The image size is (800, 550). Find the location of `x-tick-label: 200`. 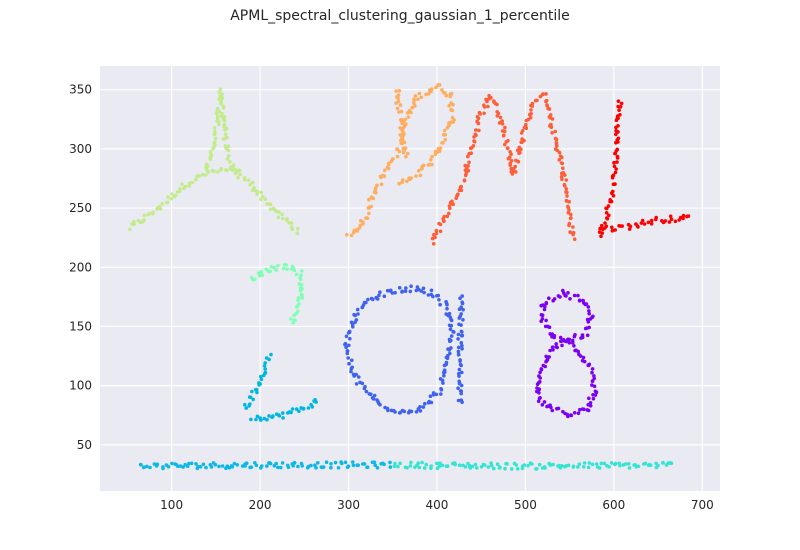

x-tick-label: 200 is located at coordinates (260, 505).